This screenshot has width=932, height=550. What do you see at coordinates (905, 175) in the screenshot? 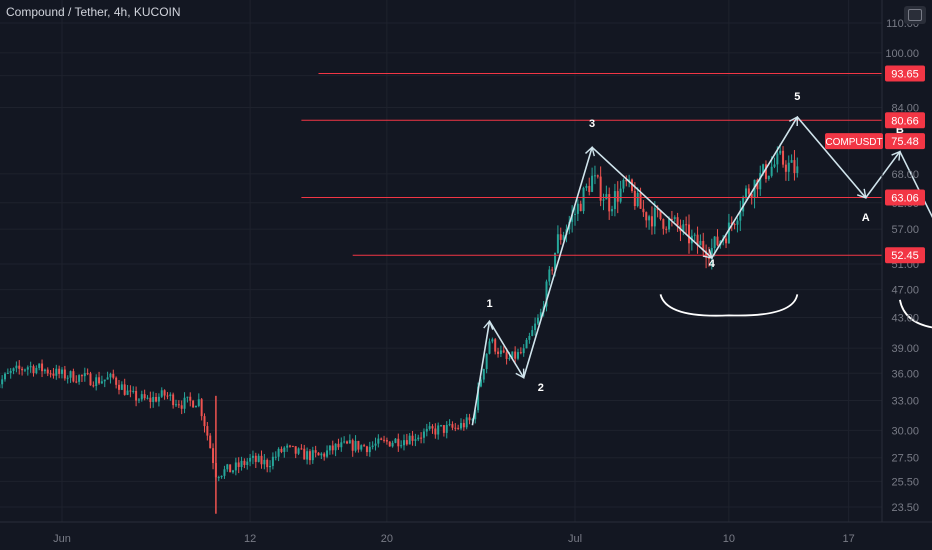
I see `price-tick-label: 68.00` at bounding box center [905, 175].